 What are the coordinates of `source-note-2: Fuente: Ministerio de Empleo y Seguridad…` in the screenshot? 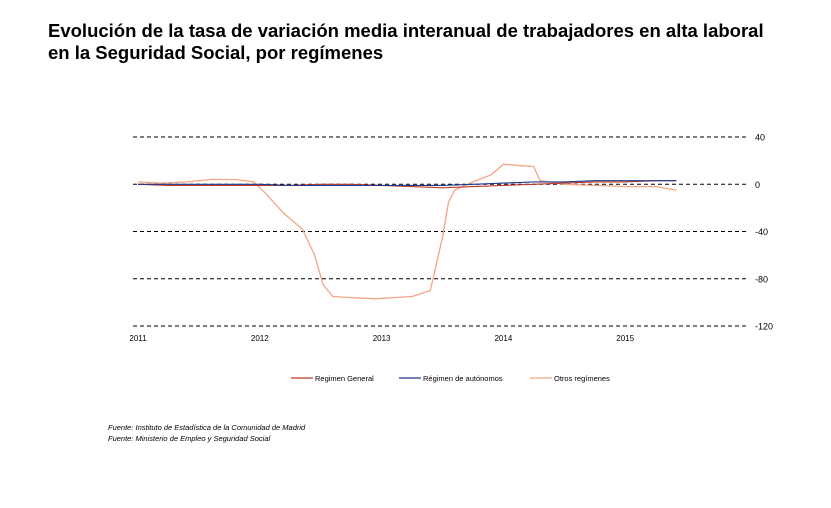 It's located at (189, 438).